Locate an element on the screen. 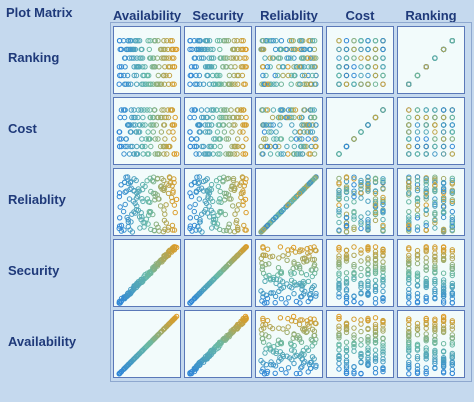 This screenshot has height=402, width=474. panel-cost-vs-security is located at coordinates (218, 131).